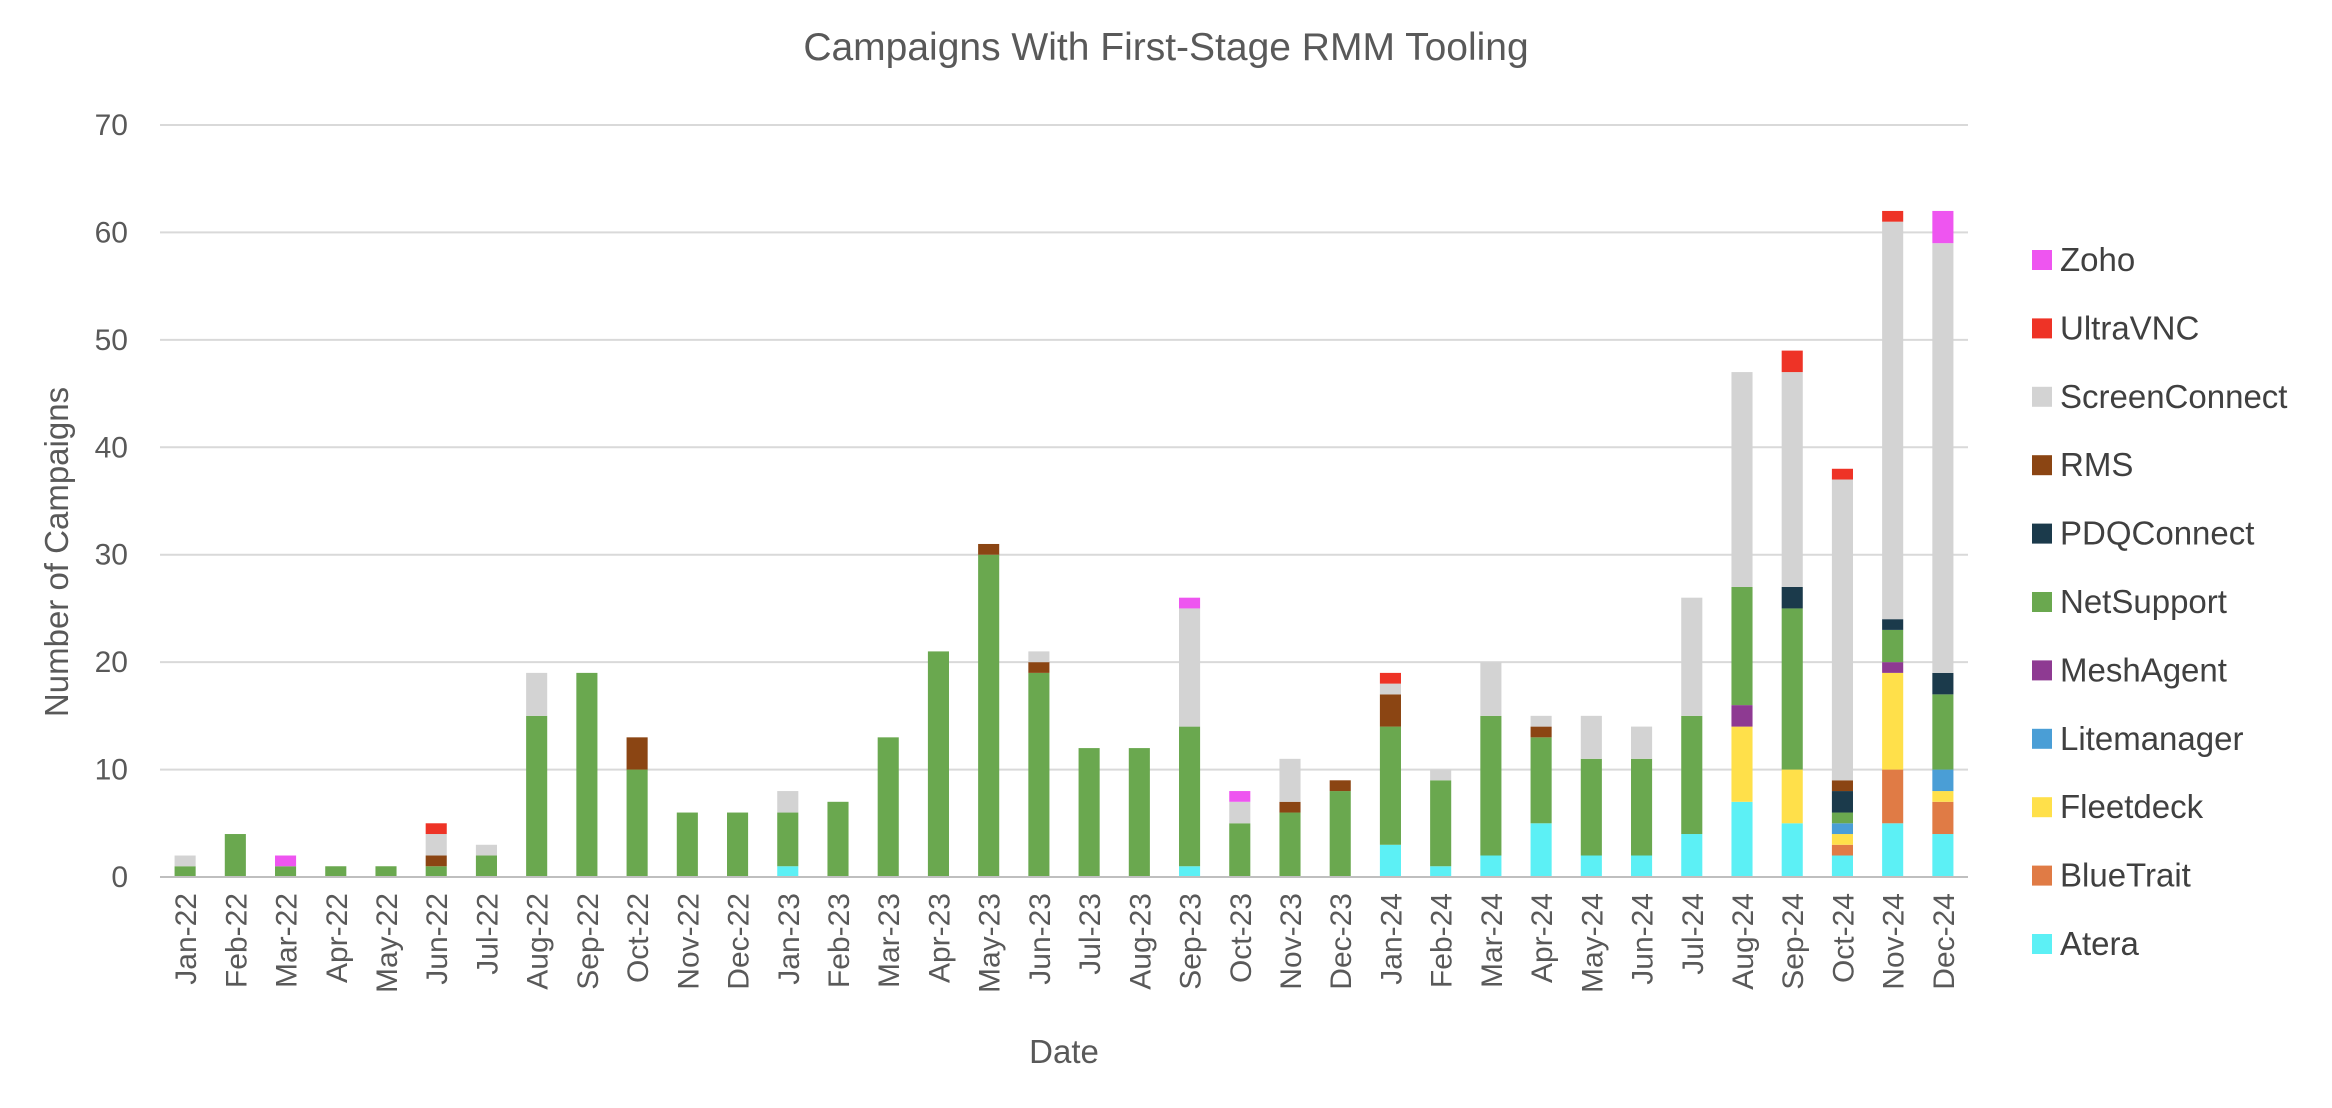 The image size is (2332, 1108). Describe the element at coordinates (2042, 396) in the screenshot. I see `legend-swatch-screenconnect` at that location.